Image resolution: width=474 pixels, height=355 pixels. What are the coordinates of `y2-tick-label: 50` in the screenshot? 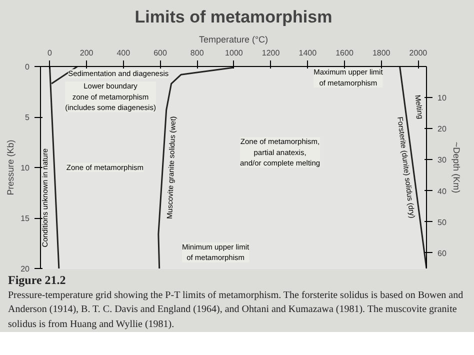 It's located at (442, 222).